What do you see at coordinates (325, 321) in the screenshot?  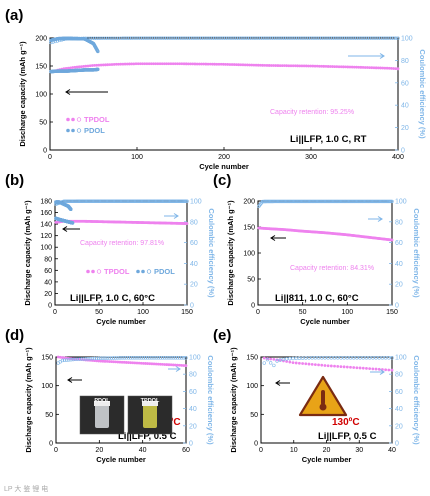 I see `x-axis-label: Cycle number` at bounding box center [325, 321].